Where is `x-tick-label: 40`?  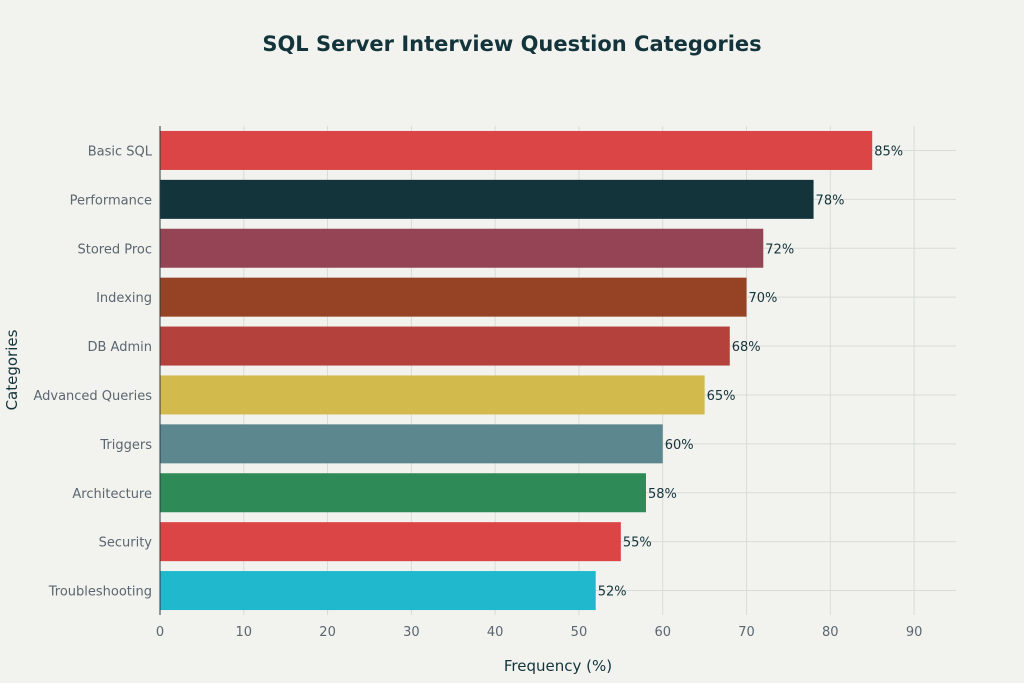
x-tick-label: 40 is located at coordinates (495, 632).